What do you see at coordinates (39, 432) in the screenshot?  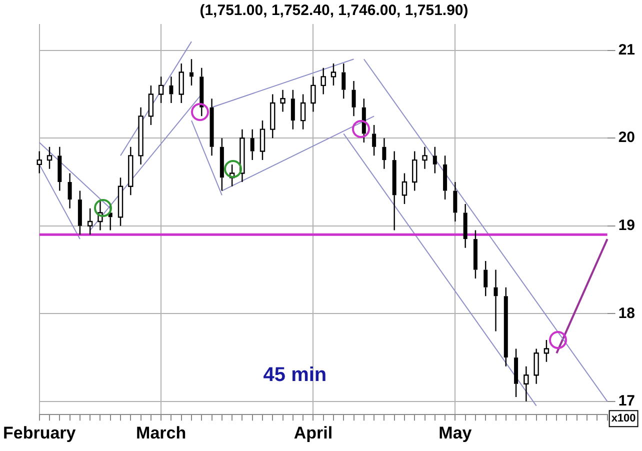 I see `x-tick-label: February` at bounding box center [39, 432].